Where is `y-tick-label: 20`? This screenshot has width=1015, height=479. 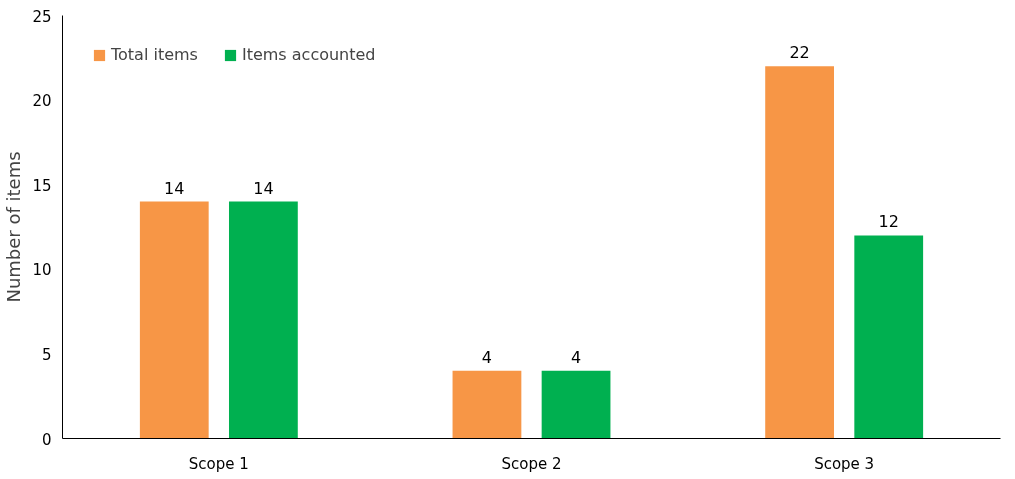
y-tick-label: 20 is located at coordinates (42, 101).